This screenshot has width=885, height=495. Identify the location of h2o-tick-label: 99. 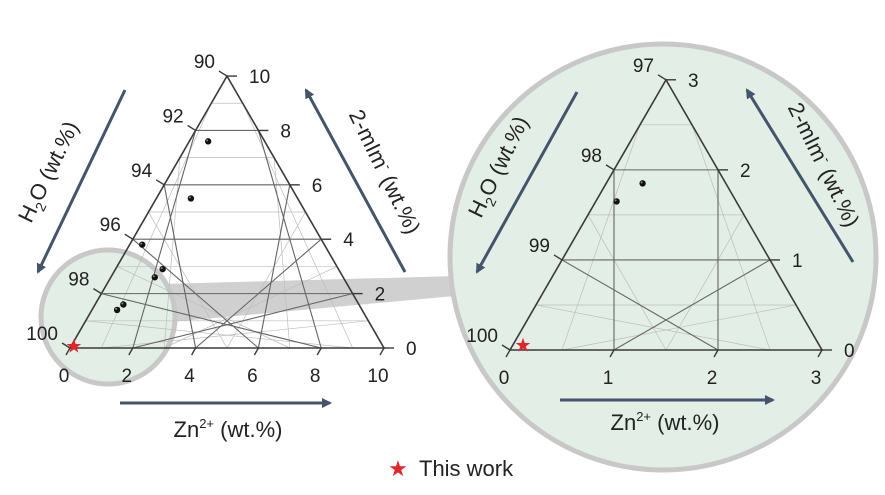
(539, 246).